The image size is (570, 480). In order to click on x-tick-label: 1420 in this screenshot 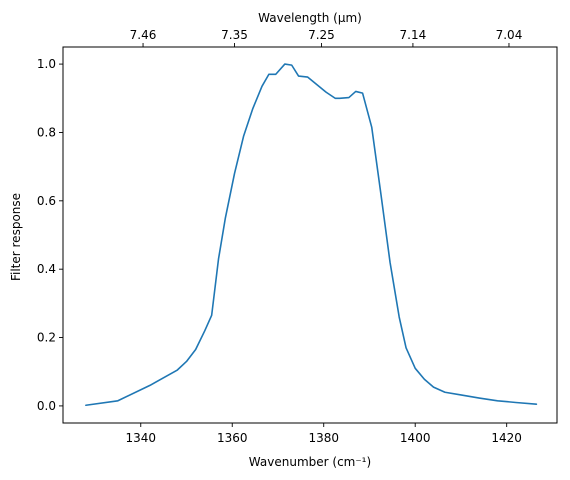, I will do `click(506, 438)`.